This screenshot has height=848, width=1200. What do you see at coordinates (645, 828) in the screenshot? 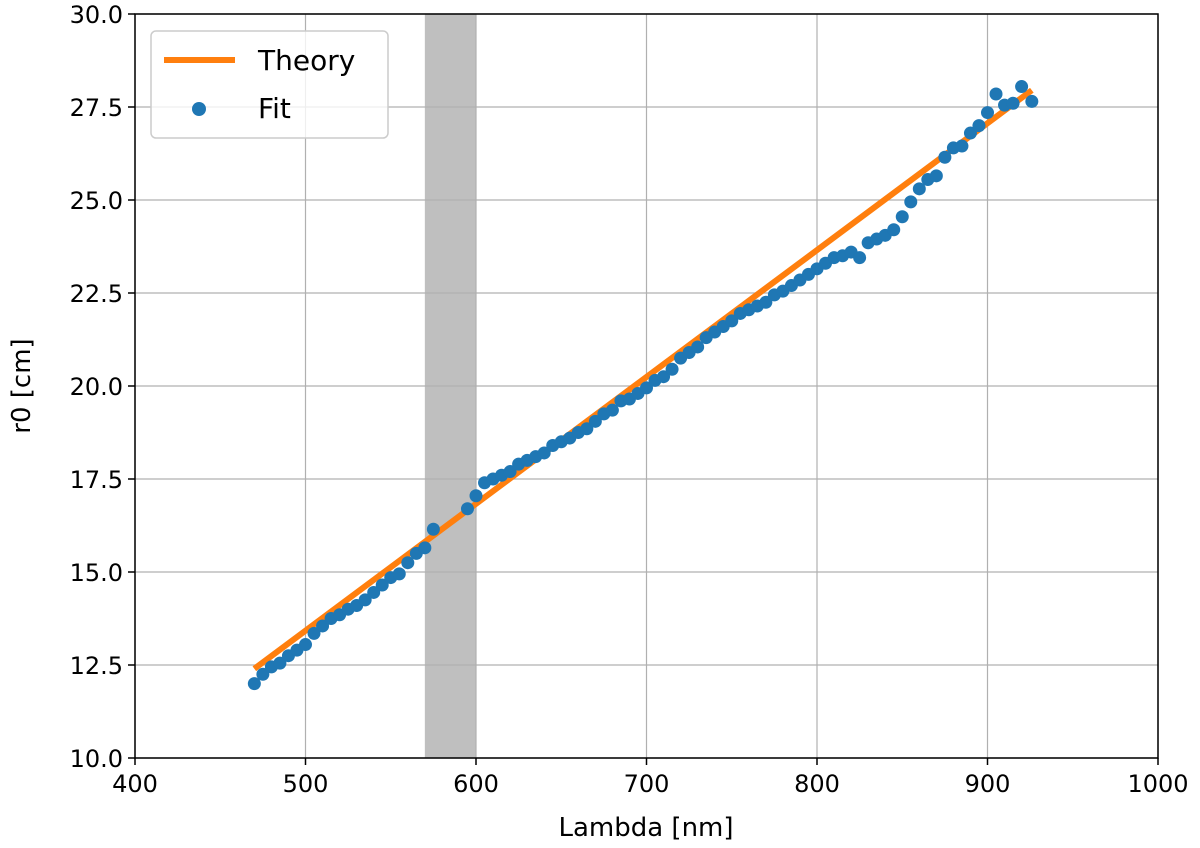
I see `x-axis-label: Lambda [nm]` at bounding box center [645, 828].